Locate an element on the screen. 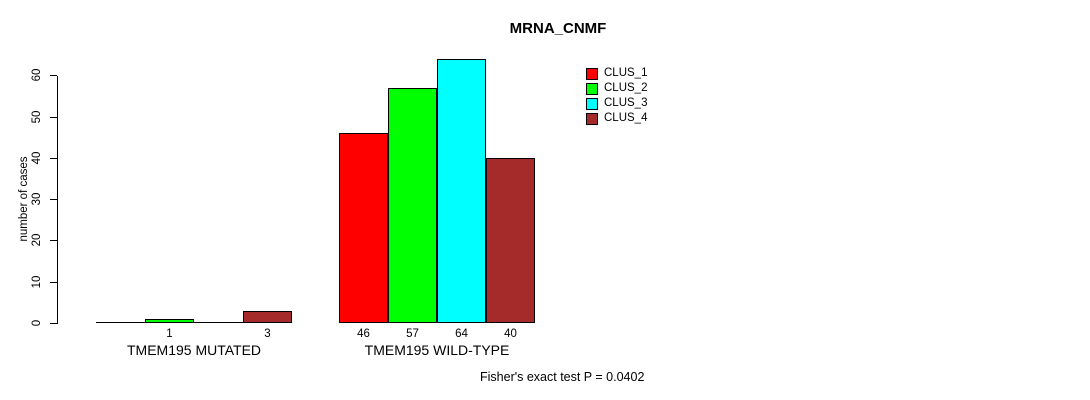 This screenshot has width=1090, height=400. legend-item: CLUS_4 is located at coordinates (616, 118).